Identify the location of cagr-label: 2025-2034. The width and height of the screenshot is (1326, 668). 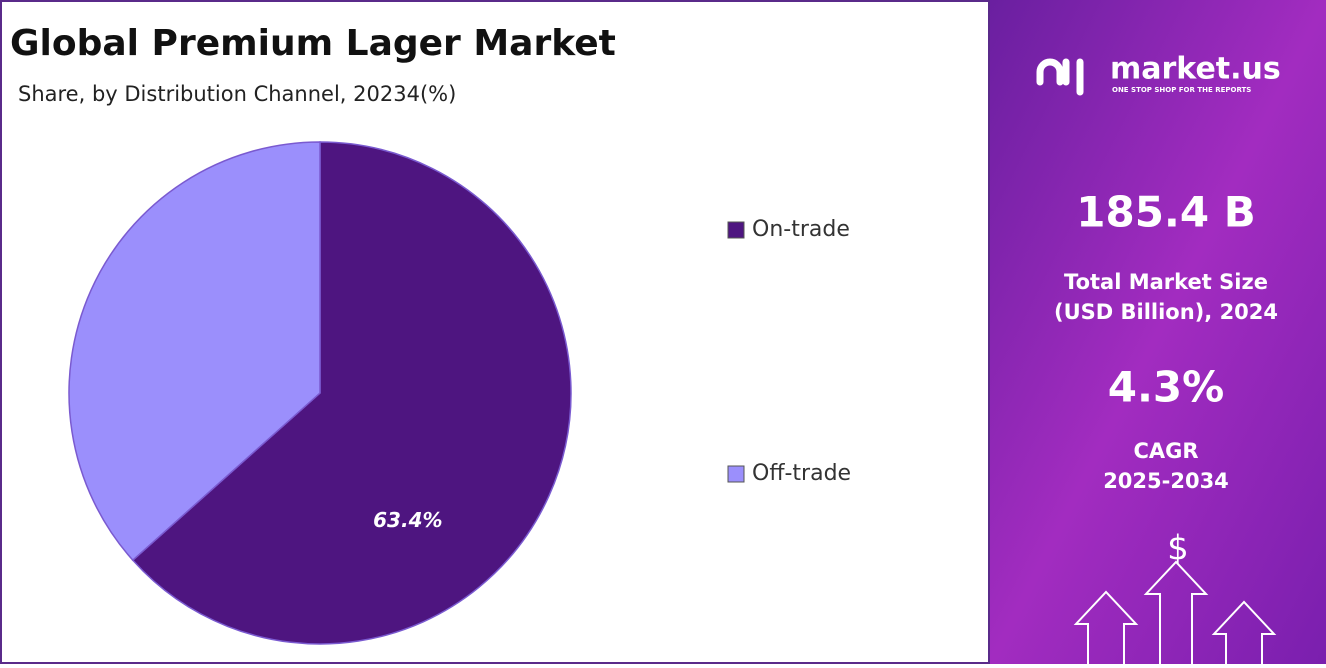
(1166, 481).